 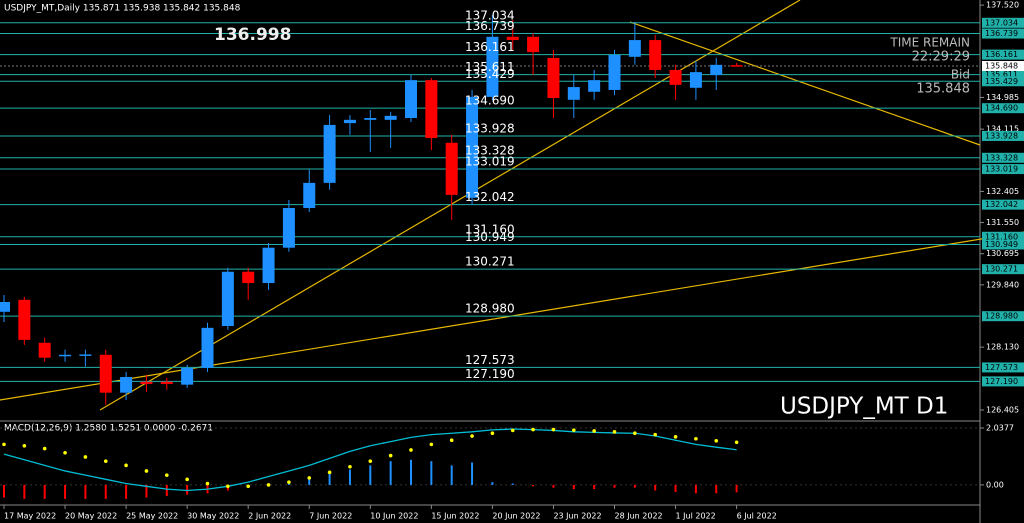 What do you see at coordinates (30, 516) in the screenshot?
I see `x-tick-label: 17 May 2022` at bounding box center [30, 516].